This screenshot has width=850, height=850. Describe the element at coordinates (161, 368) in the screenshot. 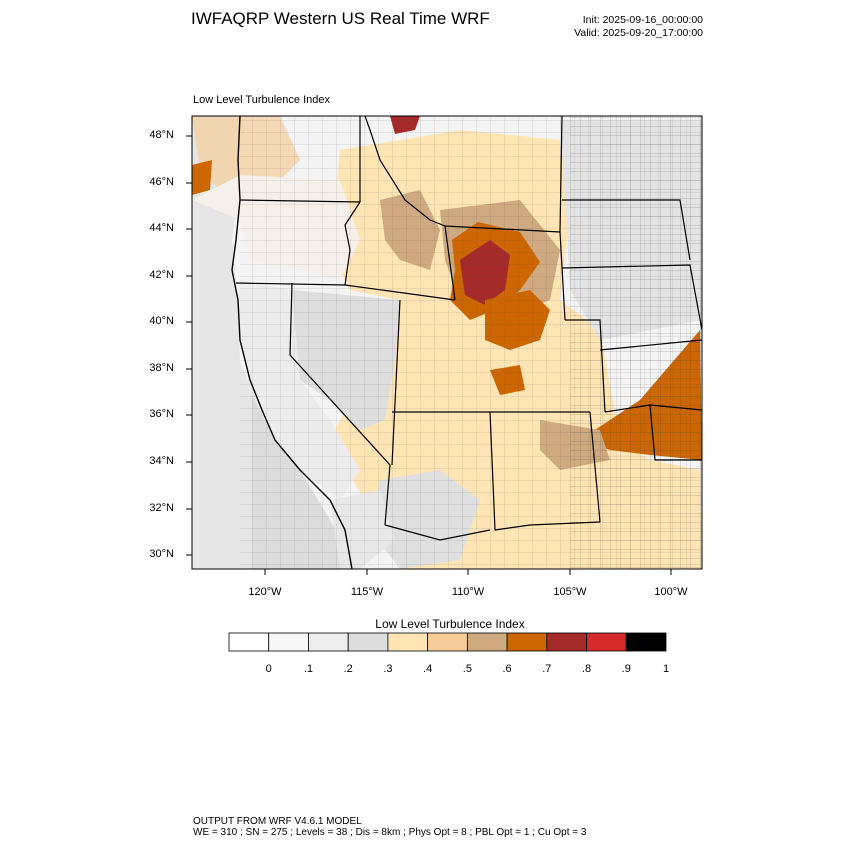

I see `lat-label: 38°N` at that location.